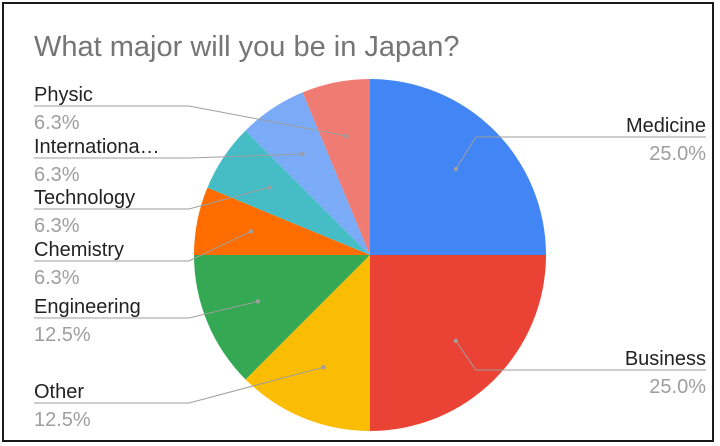 The width and height of the screenshot is (720, 446). What do you see at coordinates (580, 355) in the screenshot?
I see `leader-line-business` at bounding box center [580, 355].